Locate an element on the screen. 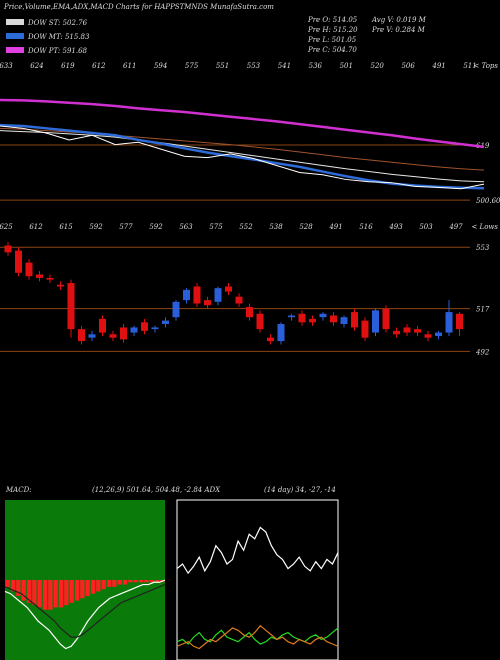  peak-label: 520 is located at coordinates (378, 66).